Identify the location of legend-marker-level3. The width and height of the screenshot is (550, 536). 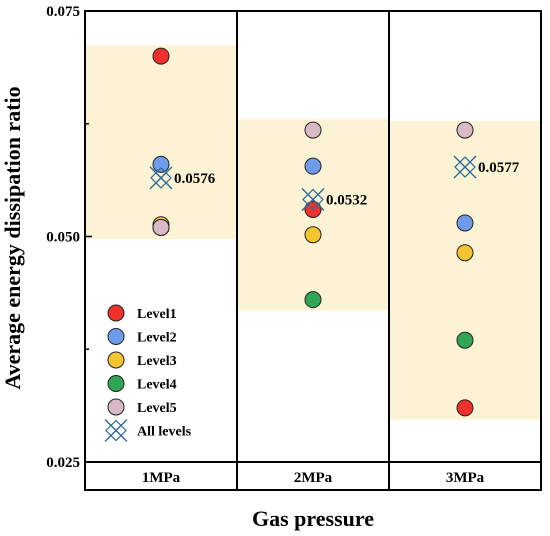
(116, 360).